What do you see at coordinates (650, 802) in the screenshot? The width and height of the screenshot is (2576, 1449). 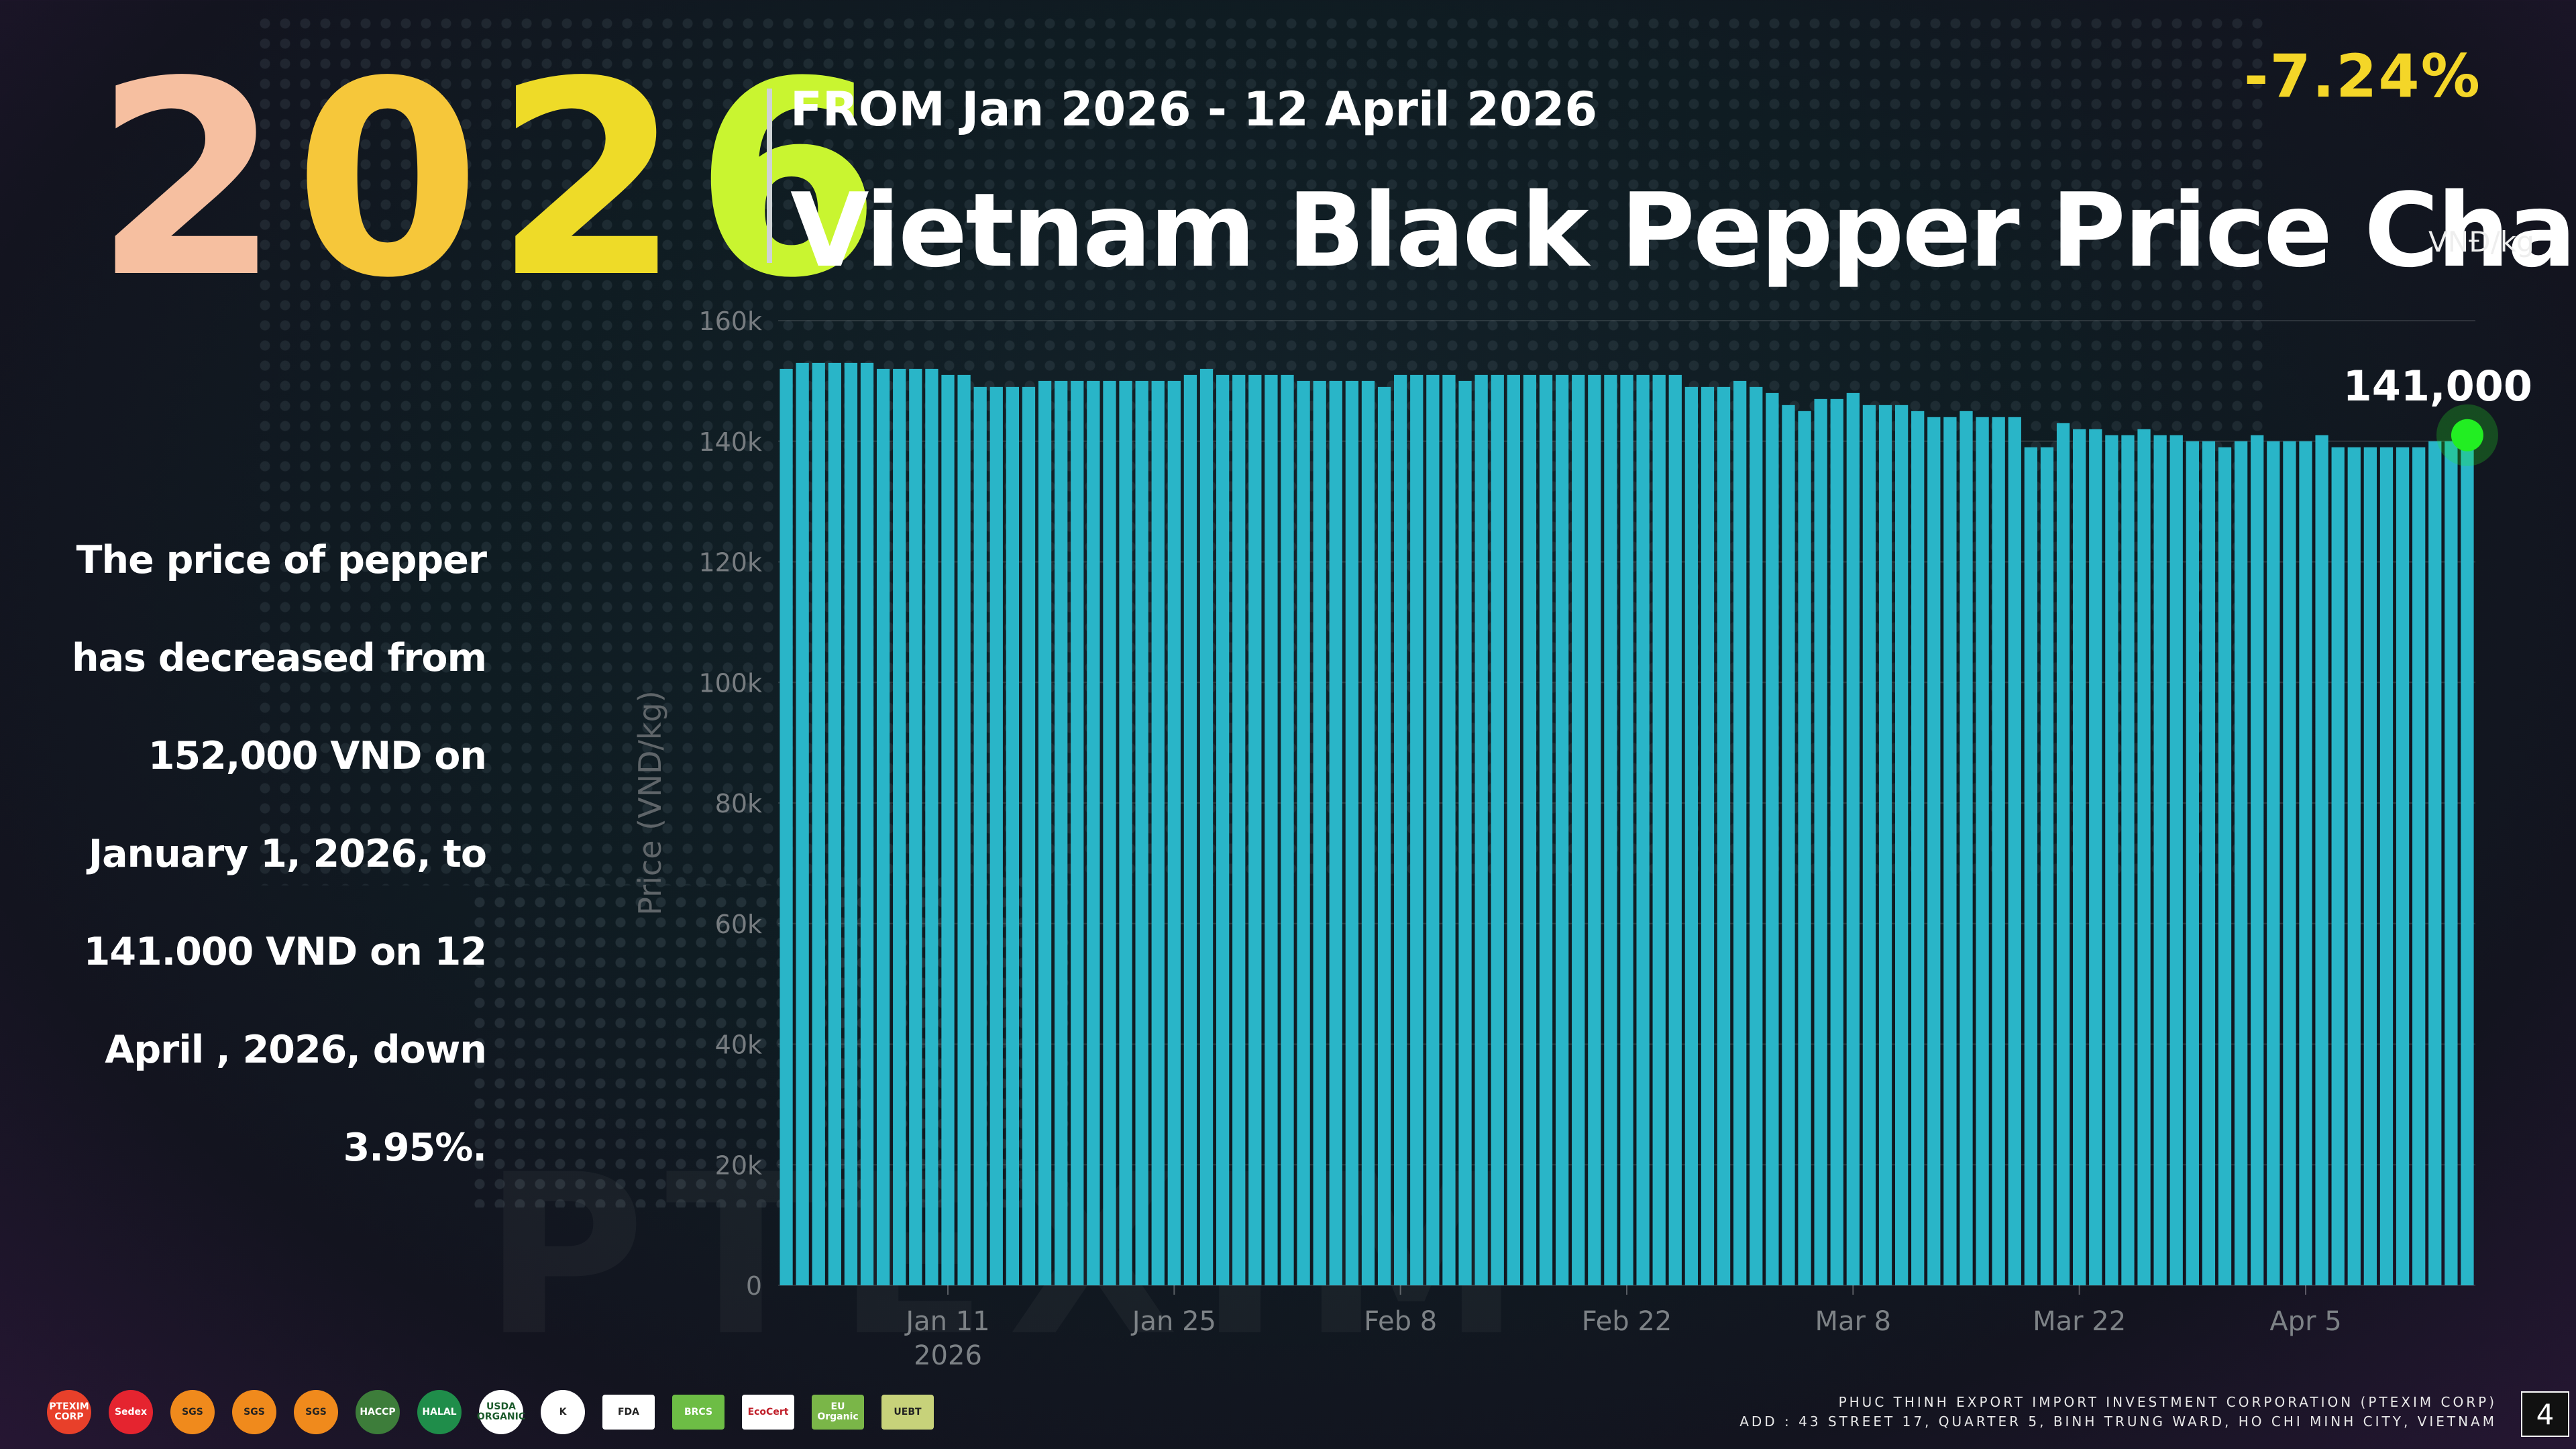 I see `y-axis-label: Price (VND/kg)` at bounding box center [650, 802].